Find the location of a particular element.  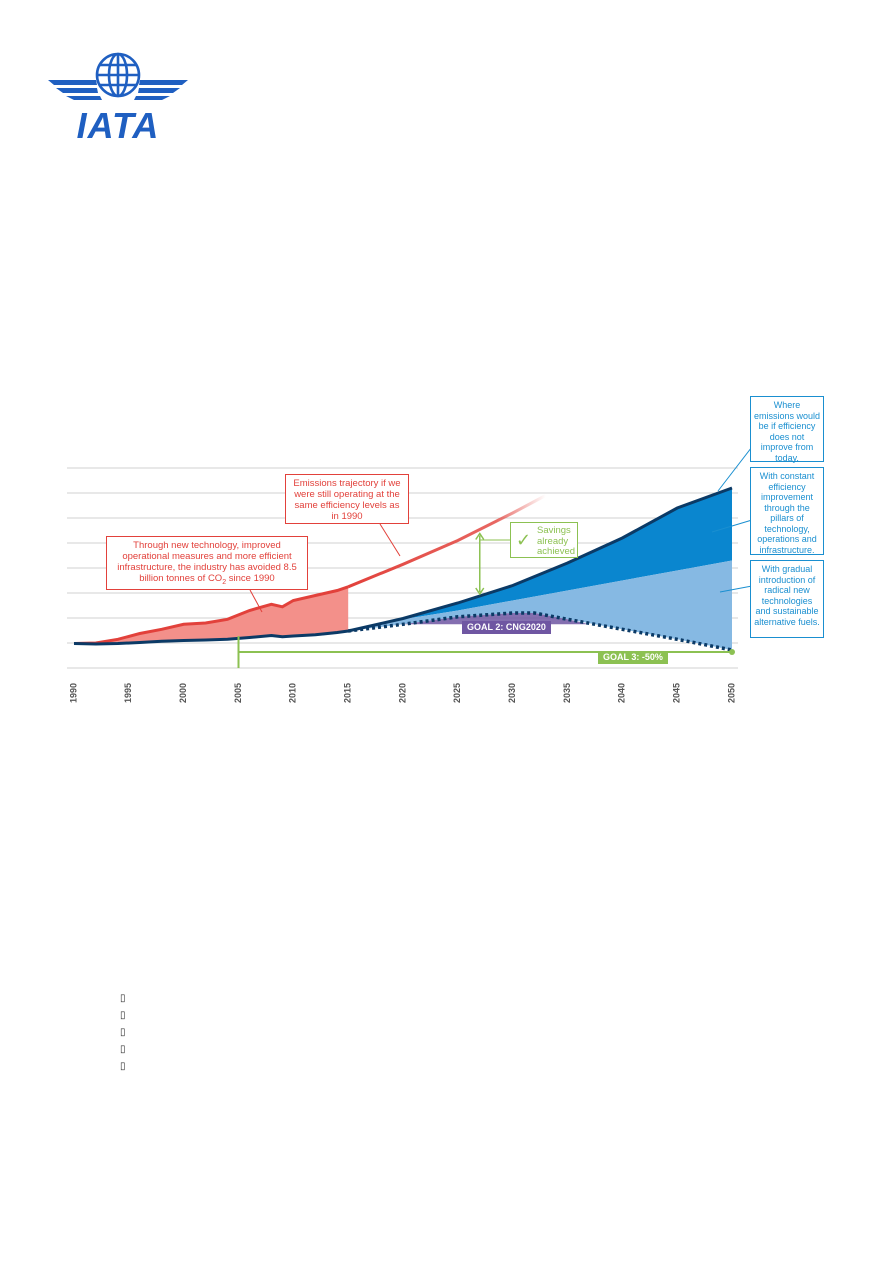

co2-subscript: 2 is located at coordinates (224, 582).